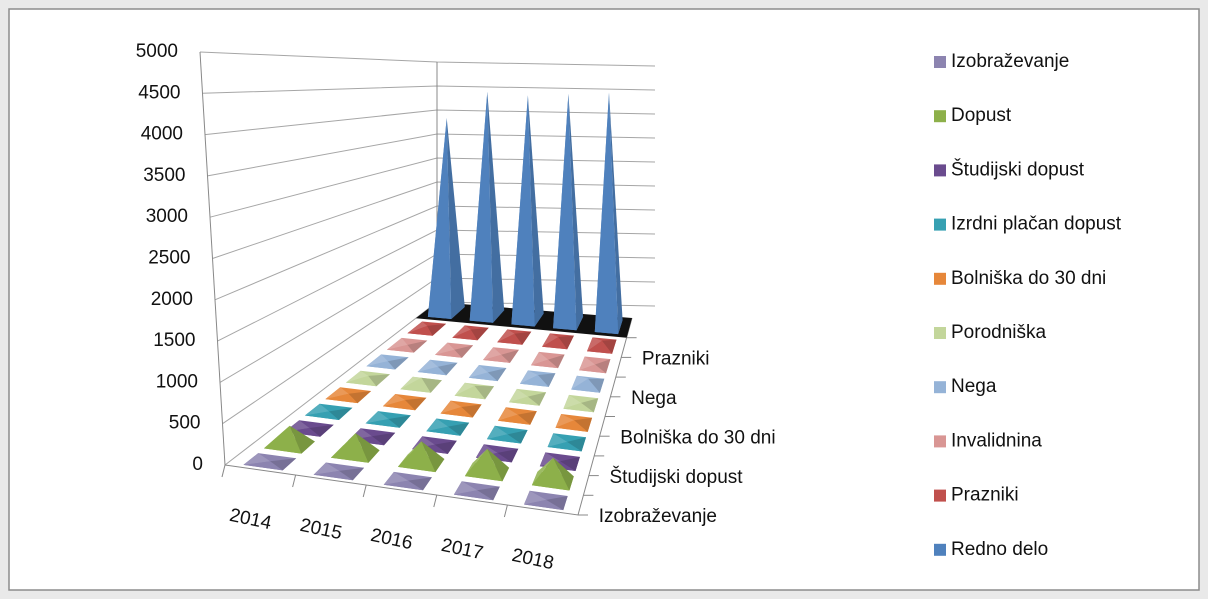  Describe the element at coordinates (677, 477) in the screenshot. I see `depth-tick-label: Študijski dopust` at that location.